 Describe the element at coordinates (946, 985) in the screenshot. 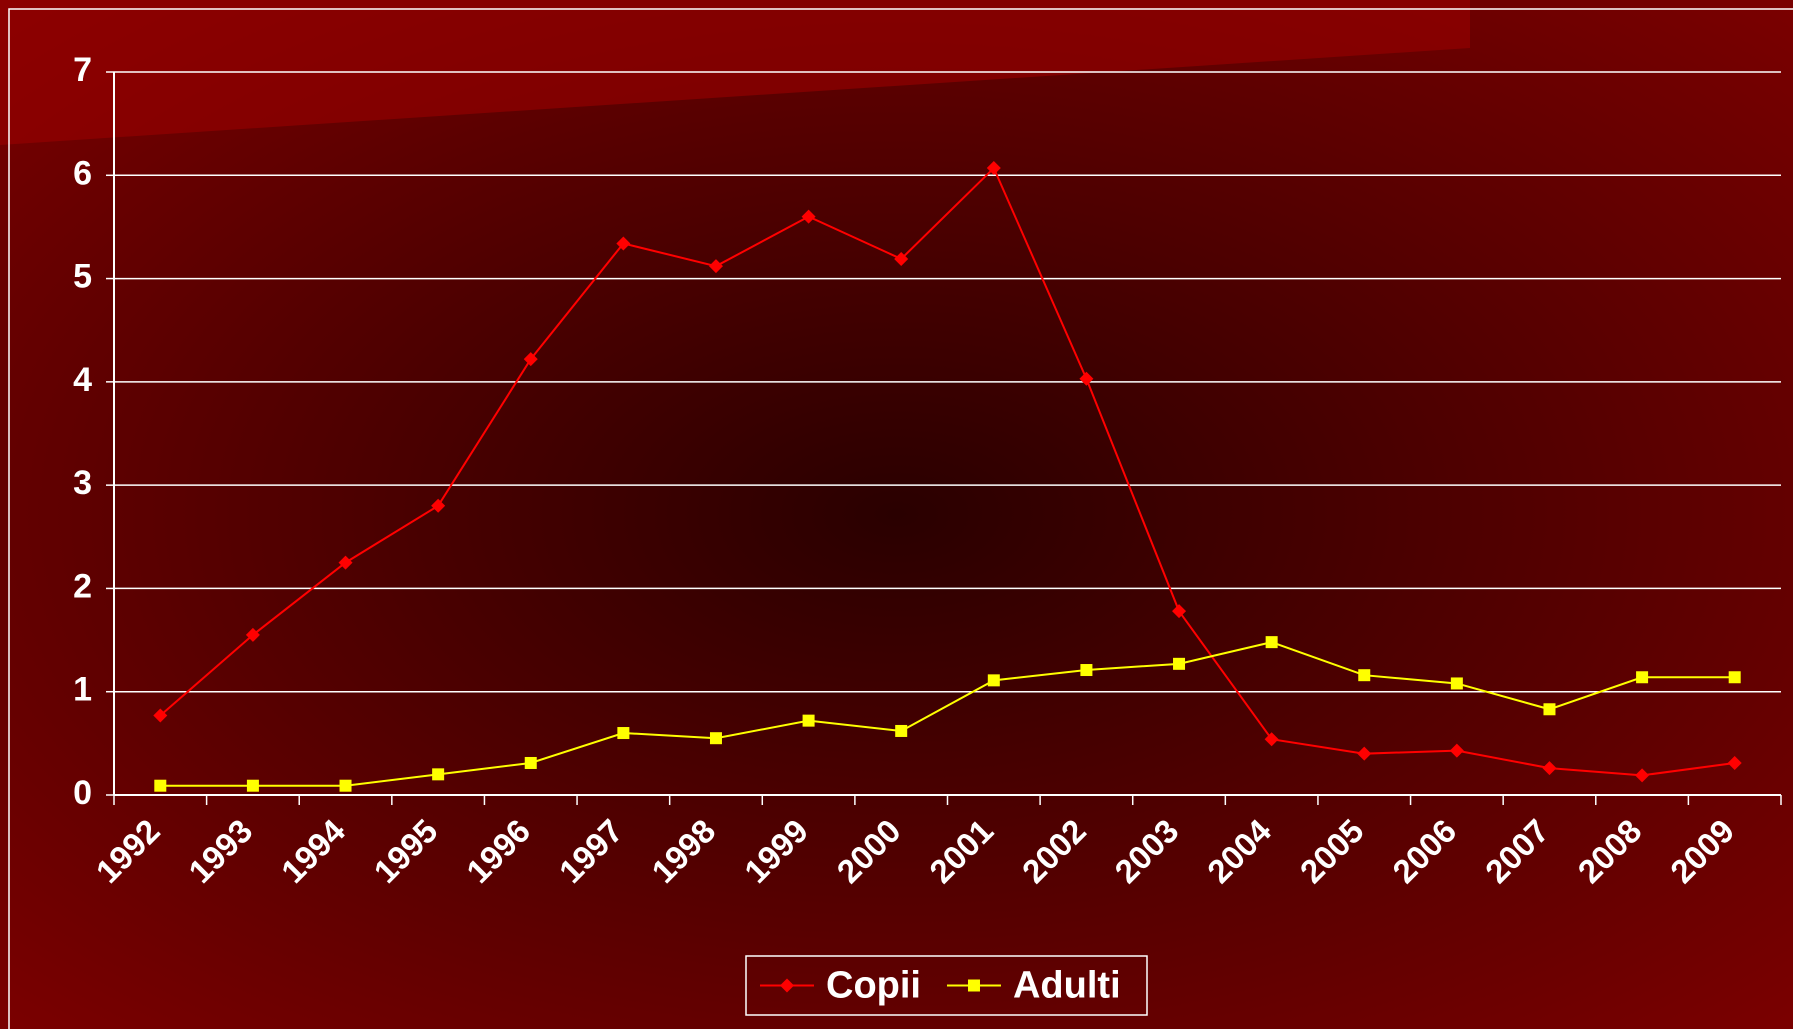

I see `legend-box` at that location.